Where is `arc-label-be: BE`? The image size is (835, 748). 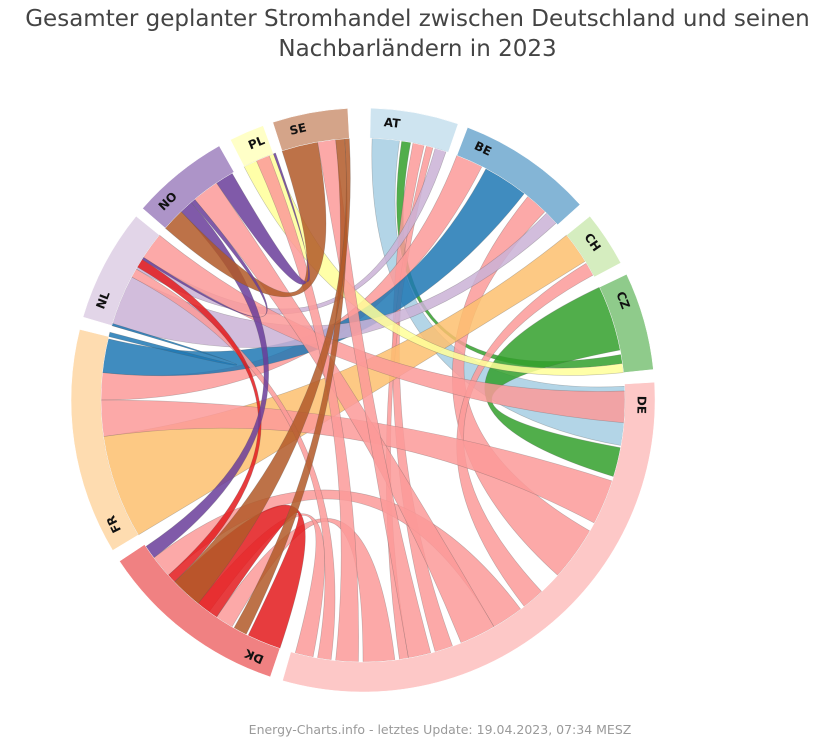 arc-label-be: BE is located at coordinates (483, 149).